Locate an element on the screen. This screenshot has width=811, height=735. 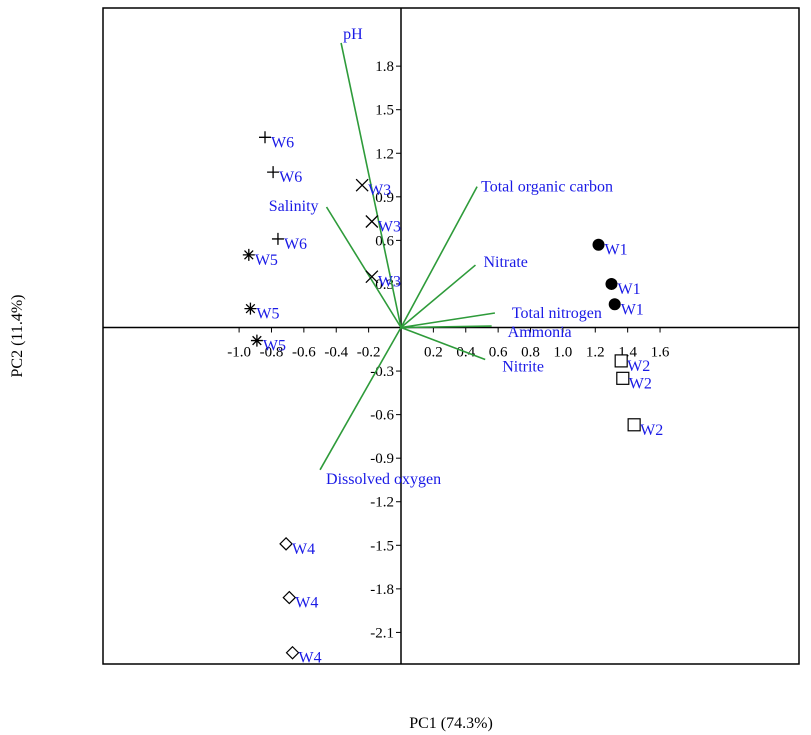
y-tick-label: -0.9 is located at coordinates (382, 459).